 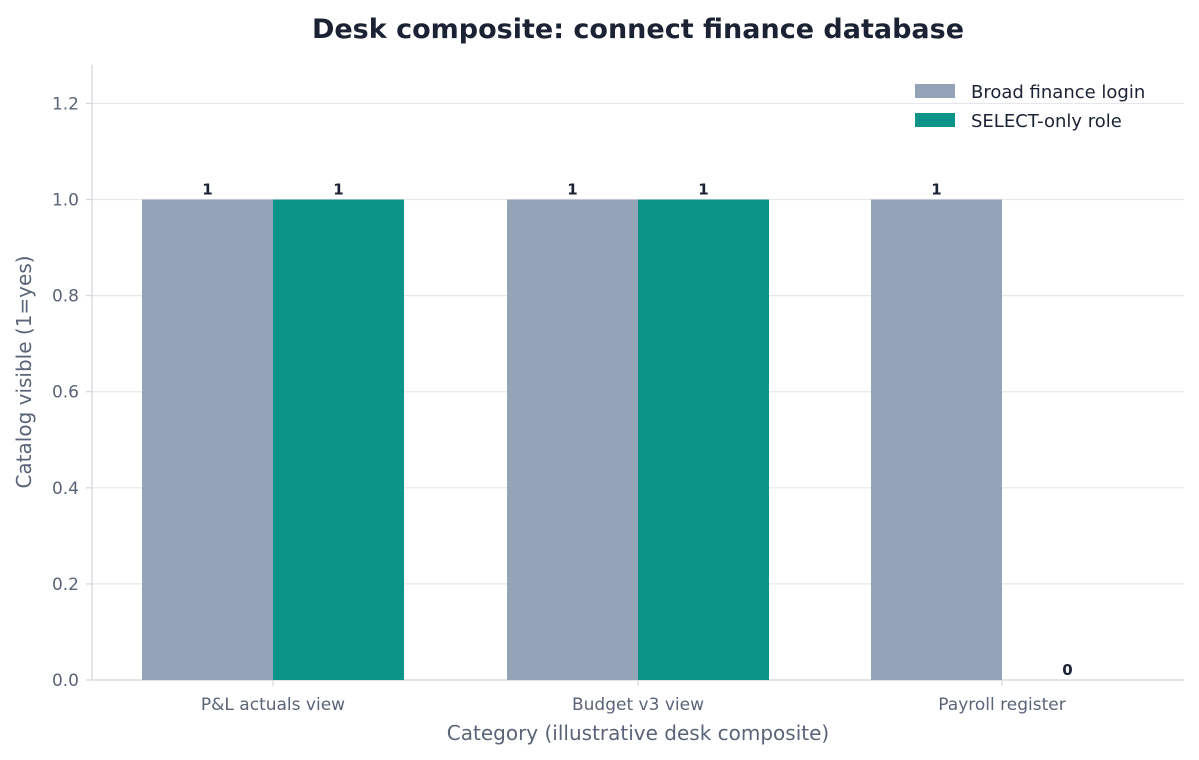 I want to click on y-axis-label: Catalog visible (1=yes), so click(x=24, y=371).